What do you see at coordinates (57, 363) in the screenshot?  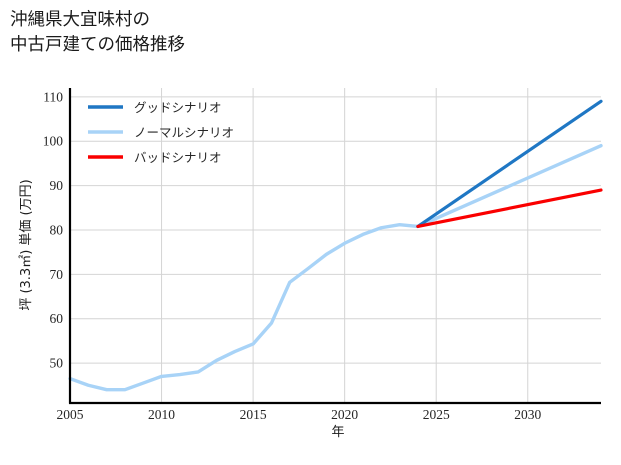 I see `y-tick-label: 50` at bounding box center [57, 363].